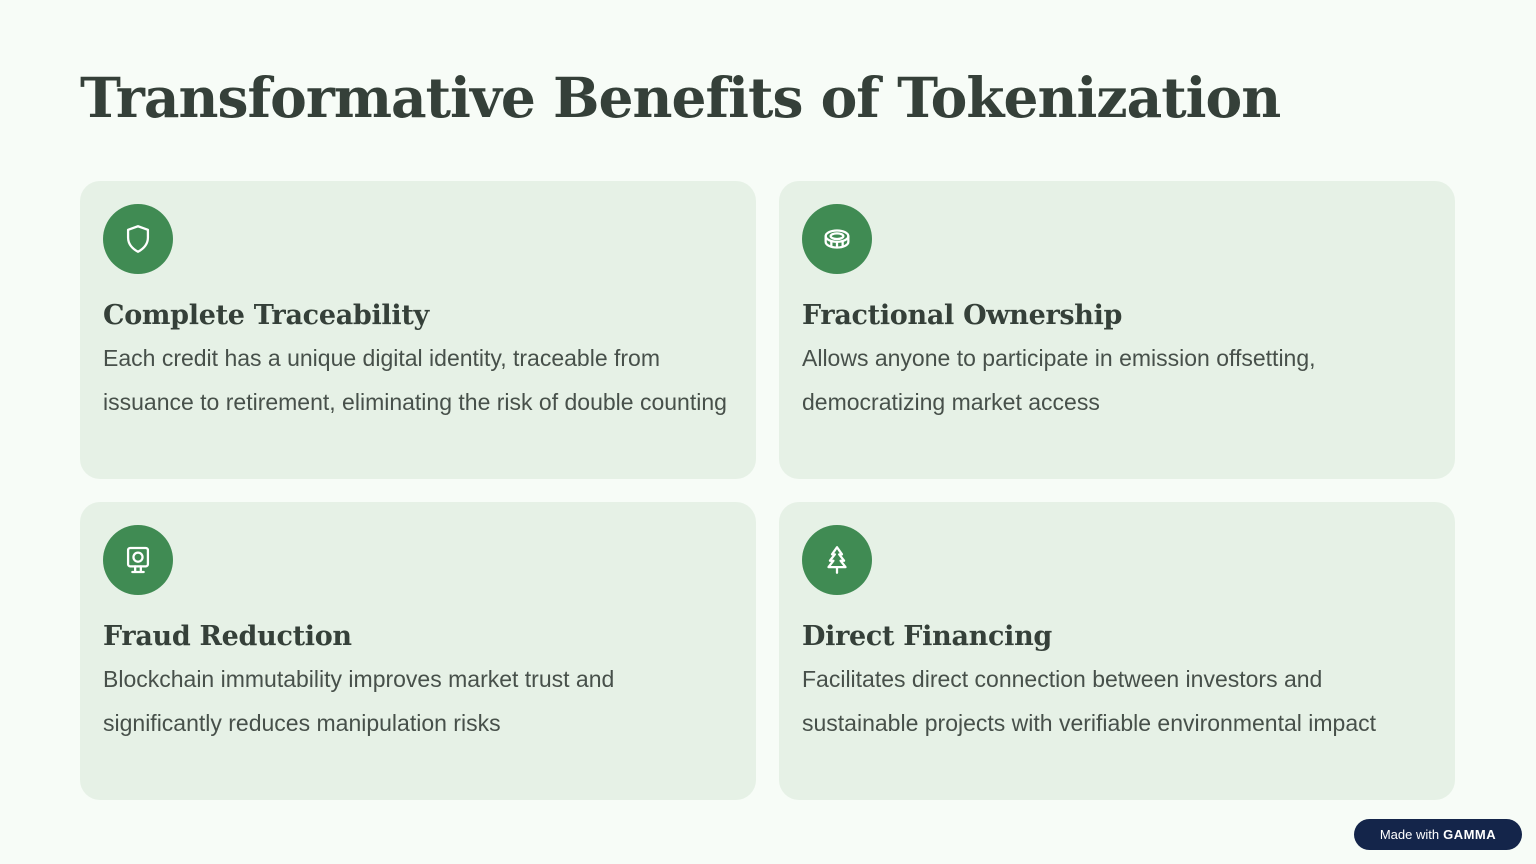  Describe the element at coordinates (266, 315) in the screenshot. I see `card-title: Complete Traceability` at that location.